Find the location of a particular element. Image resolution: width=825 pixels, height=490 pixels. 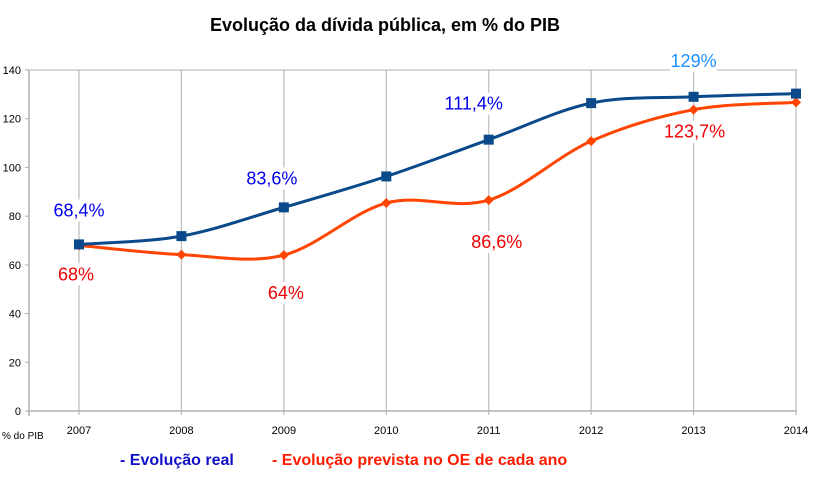

x-tick-label: 2011 is located at coordinates (489, 431).